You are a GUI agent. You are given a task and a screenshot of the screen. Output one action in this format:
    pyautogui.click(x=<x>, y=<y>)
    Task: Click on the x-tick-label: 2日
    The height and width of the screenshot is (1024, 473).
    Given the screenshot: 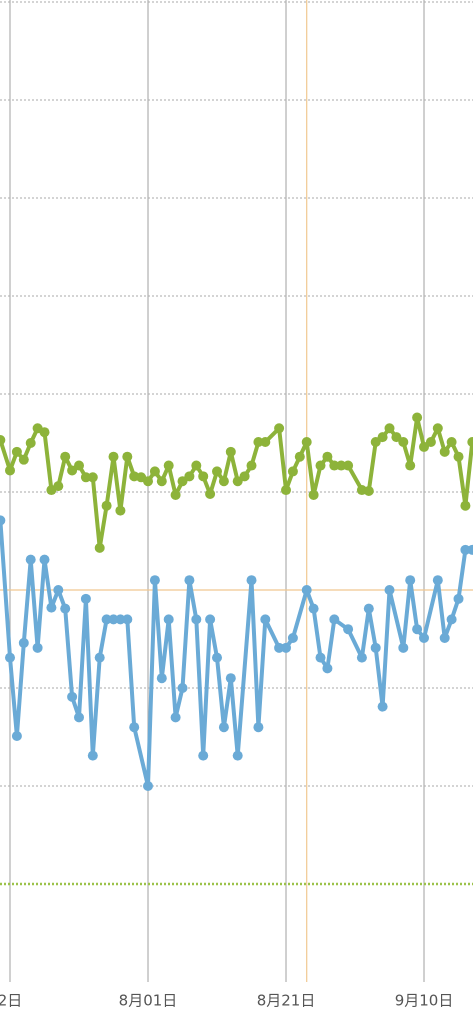 What is the action you would take?
    pyautogui.click(x=11, y=1001)
    